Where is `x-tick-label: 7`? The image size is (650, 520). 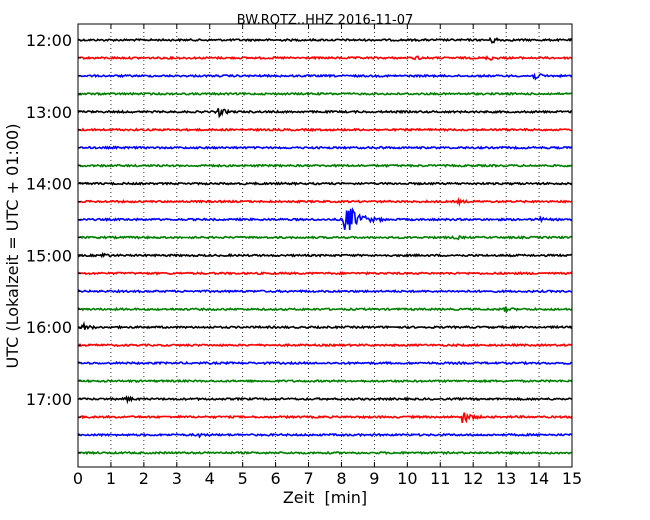 x-tick-label: 7 is located at coordinates (308, 478).